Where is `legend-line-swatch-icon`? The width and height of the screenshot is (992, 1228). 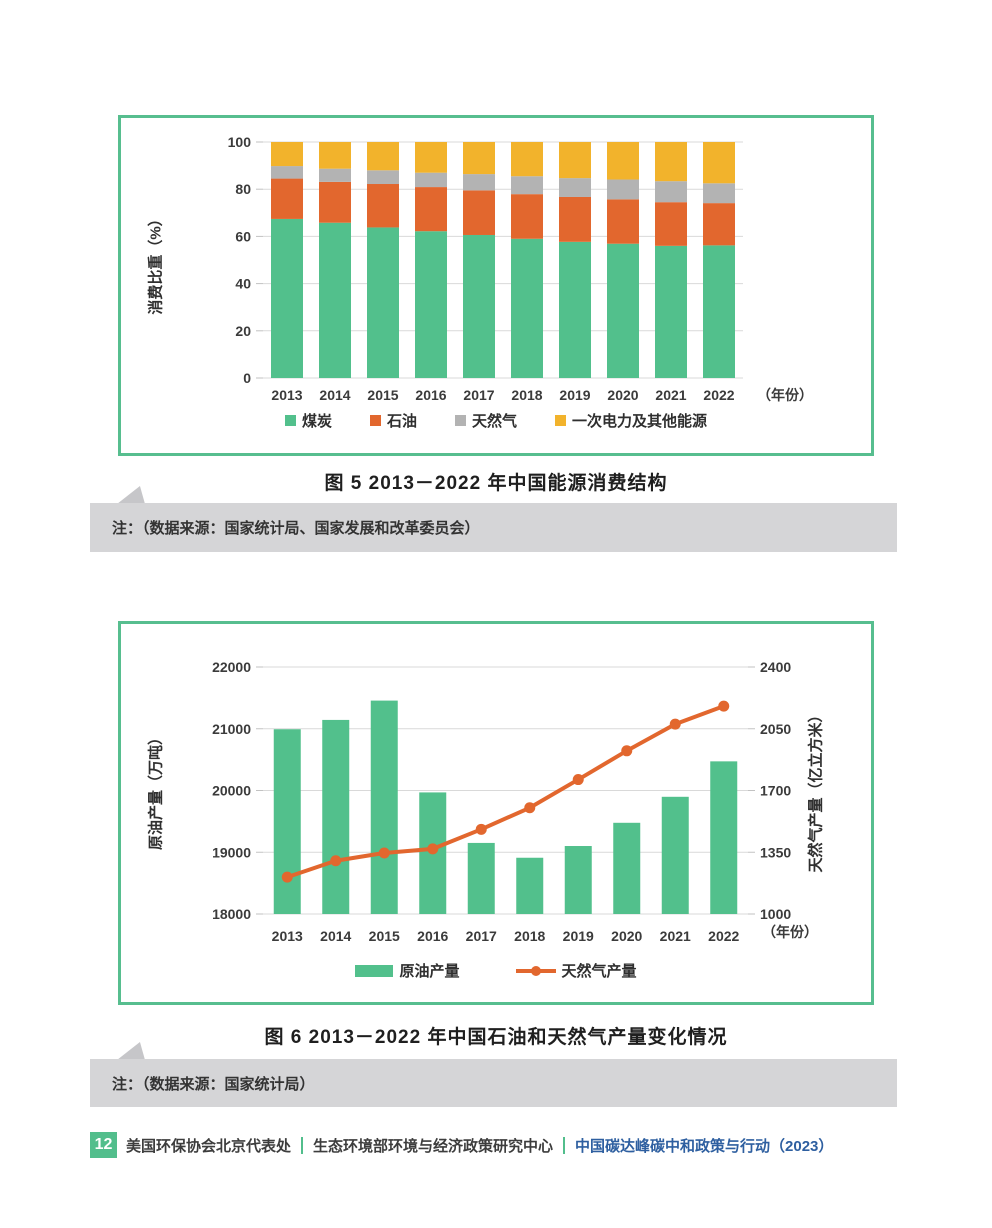 legend-line-swatch-icon is located at coordinates (535, 971).